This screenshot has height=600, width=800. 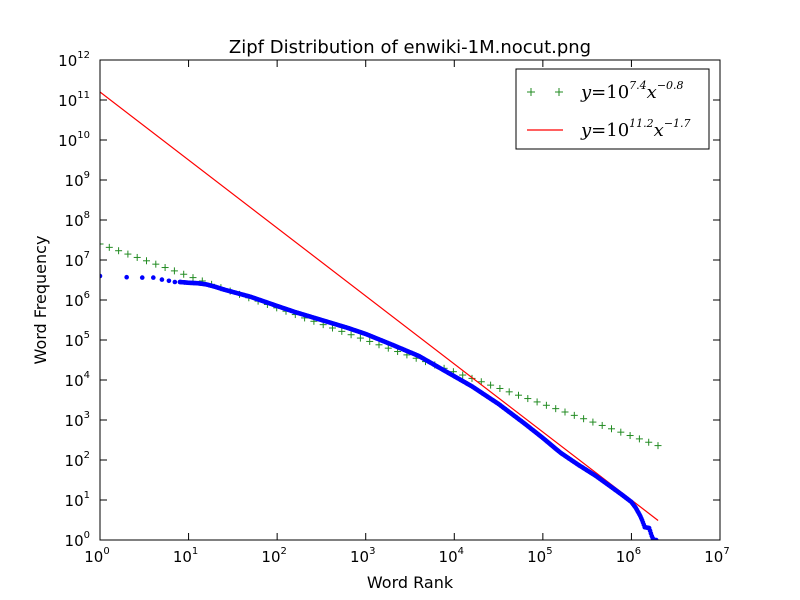 I want to click on legend-entry: y=1011.2x−1.7, so click(x=609, y=129).